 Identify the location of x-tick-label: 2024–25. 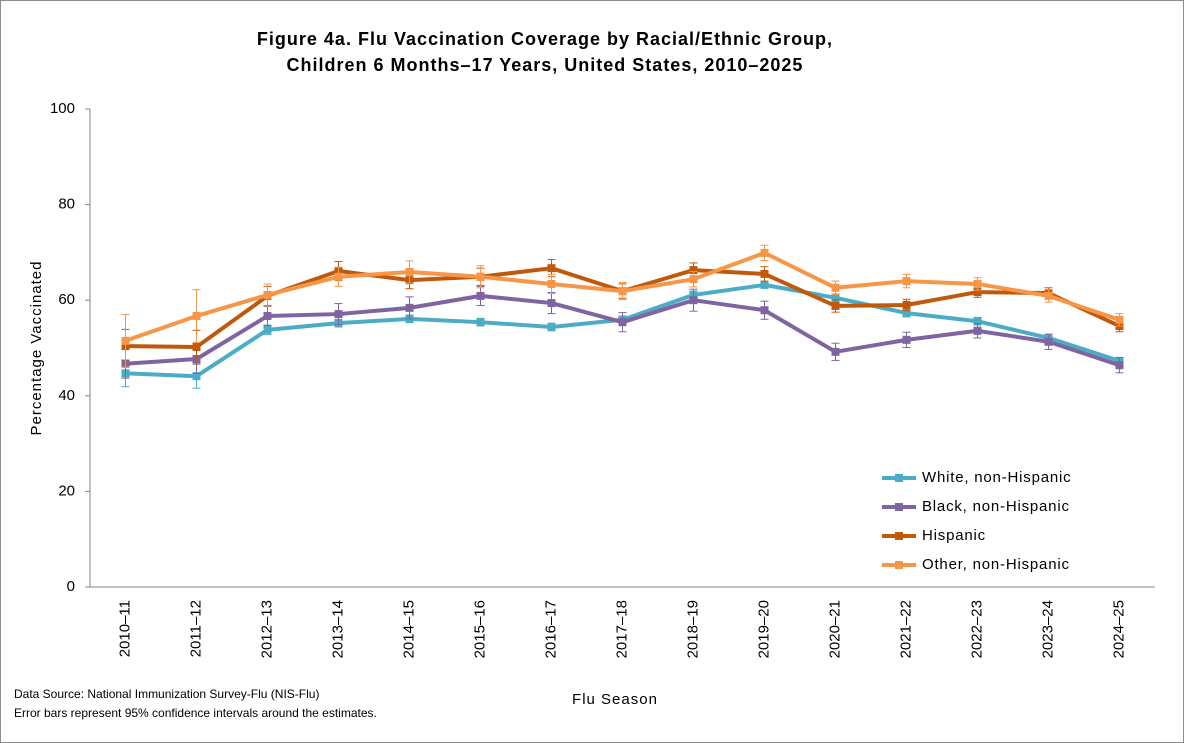
(1118, 629).